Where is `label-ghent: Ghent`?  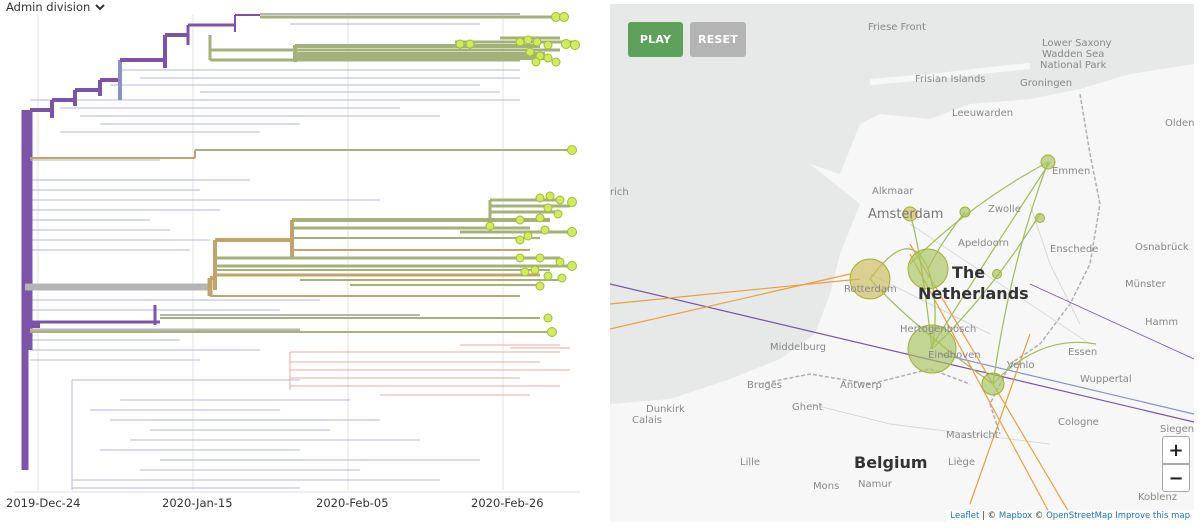 label-ghent: Ghent is located at coordinates (807, 407).